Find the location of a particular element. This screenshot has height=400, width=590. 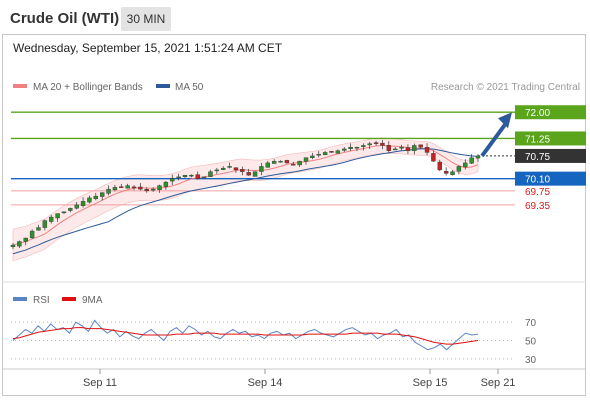

rsi-tick-label: 50 is located at coordinates (531, 342).